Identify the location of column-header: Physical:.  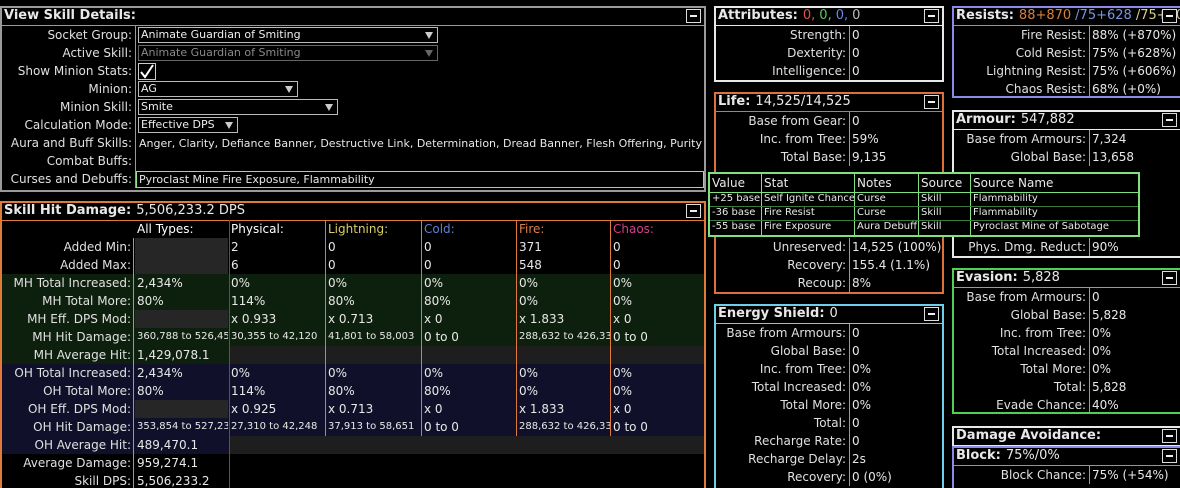
(257, 229).